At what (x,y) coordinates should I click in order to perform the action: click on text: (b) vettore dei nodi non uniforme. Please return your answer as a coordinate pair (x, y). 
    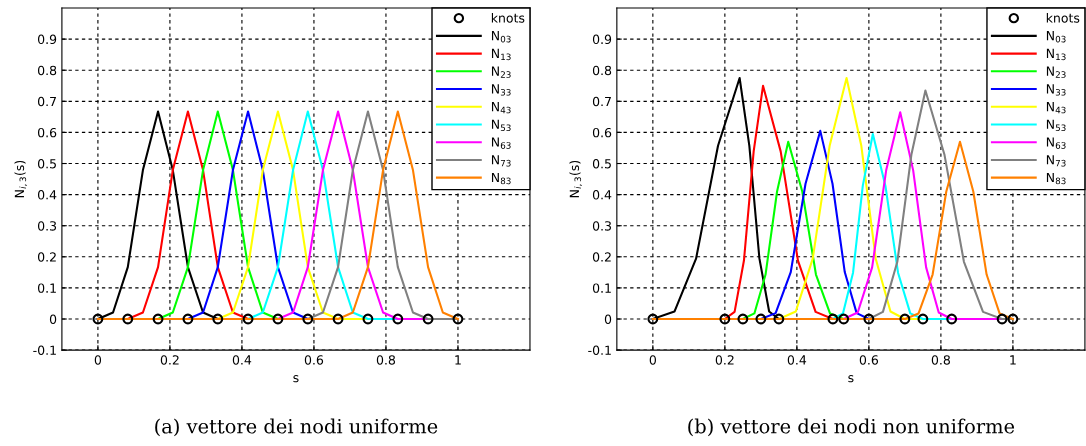
    Looking at the image, I should click on (851, 427).